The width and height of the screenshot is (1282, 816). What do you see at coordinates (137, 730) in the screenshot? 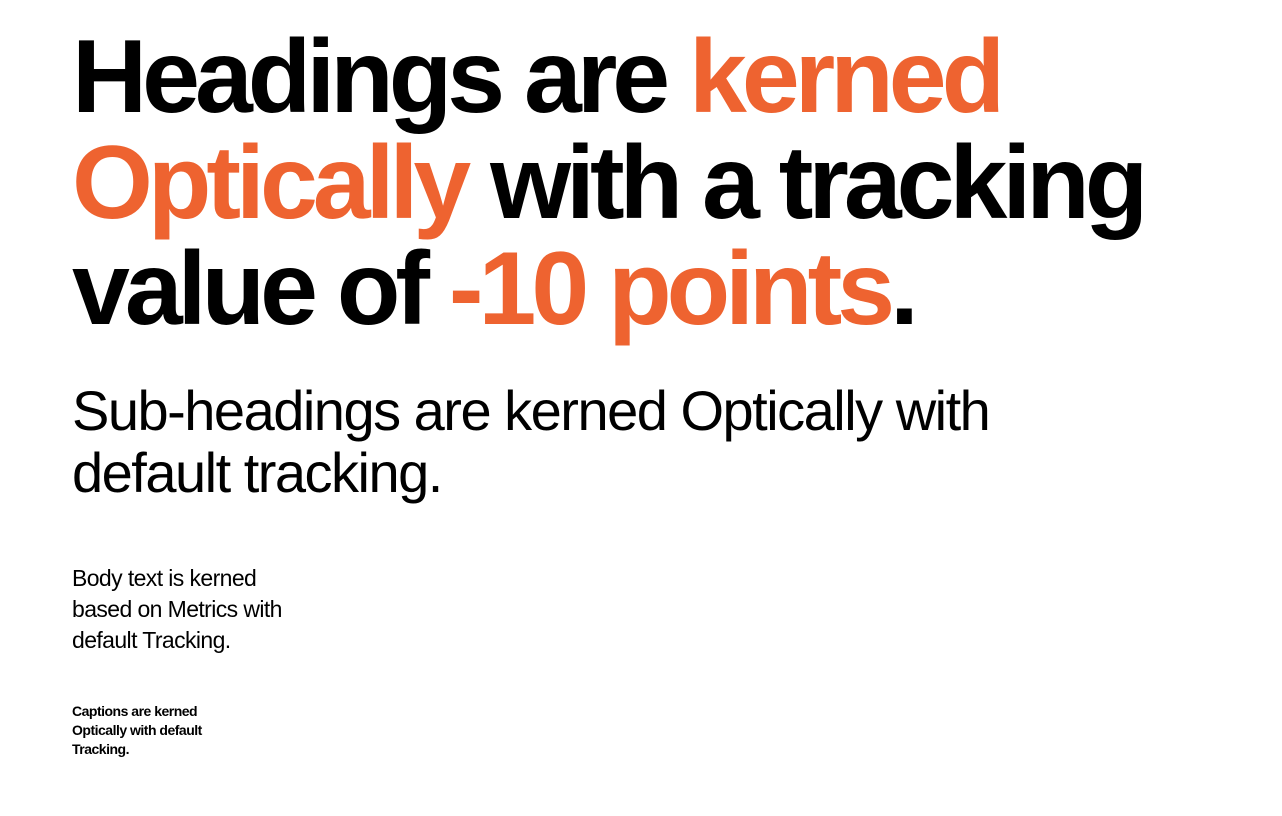
I see `caption-line-2: Optically with default` at bounding box center [137, 730].